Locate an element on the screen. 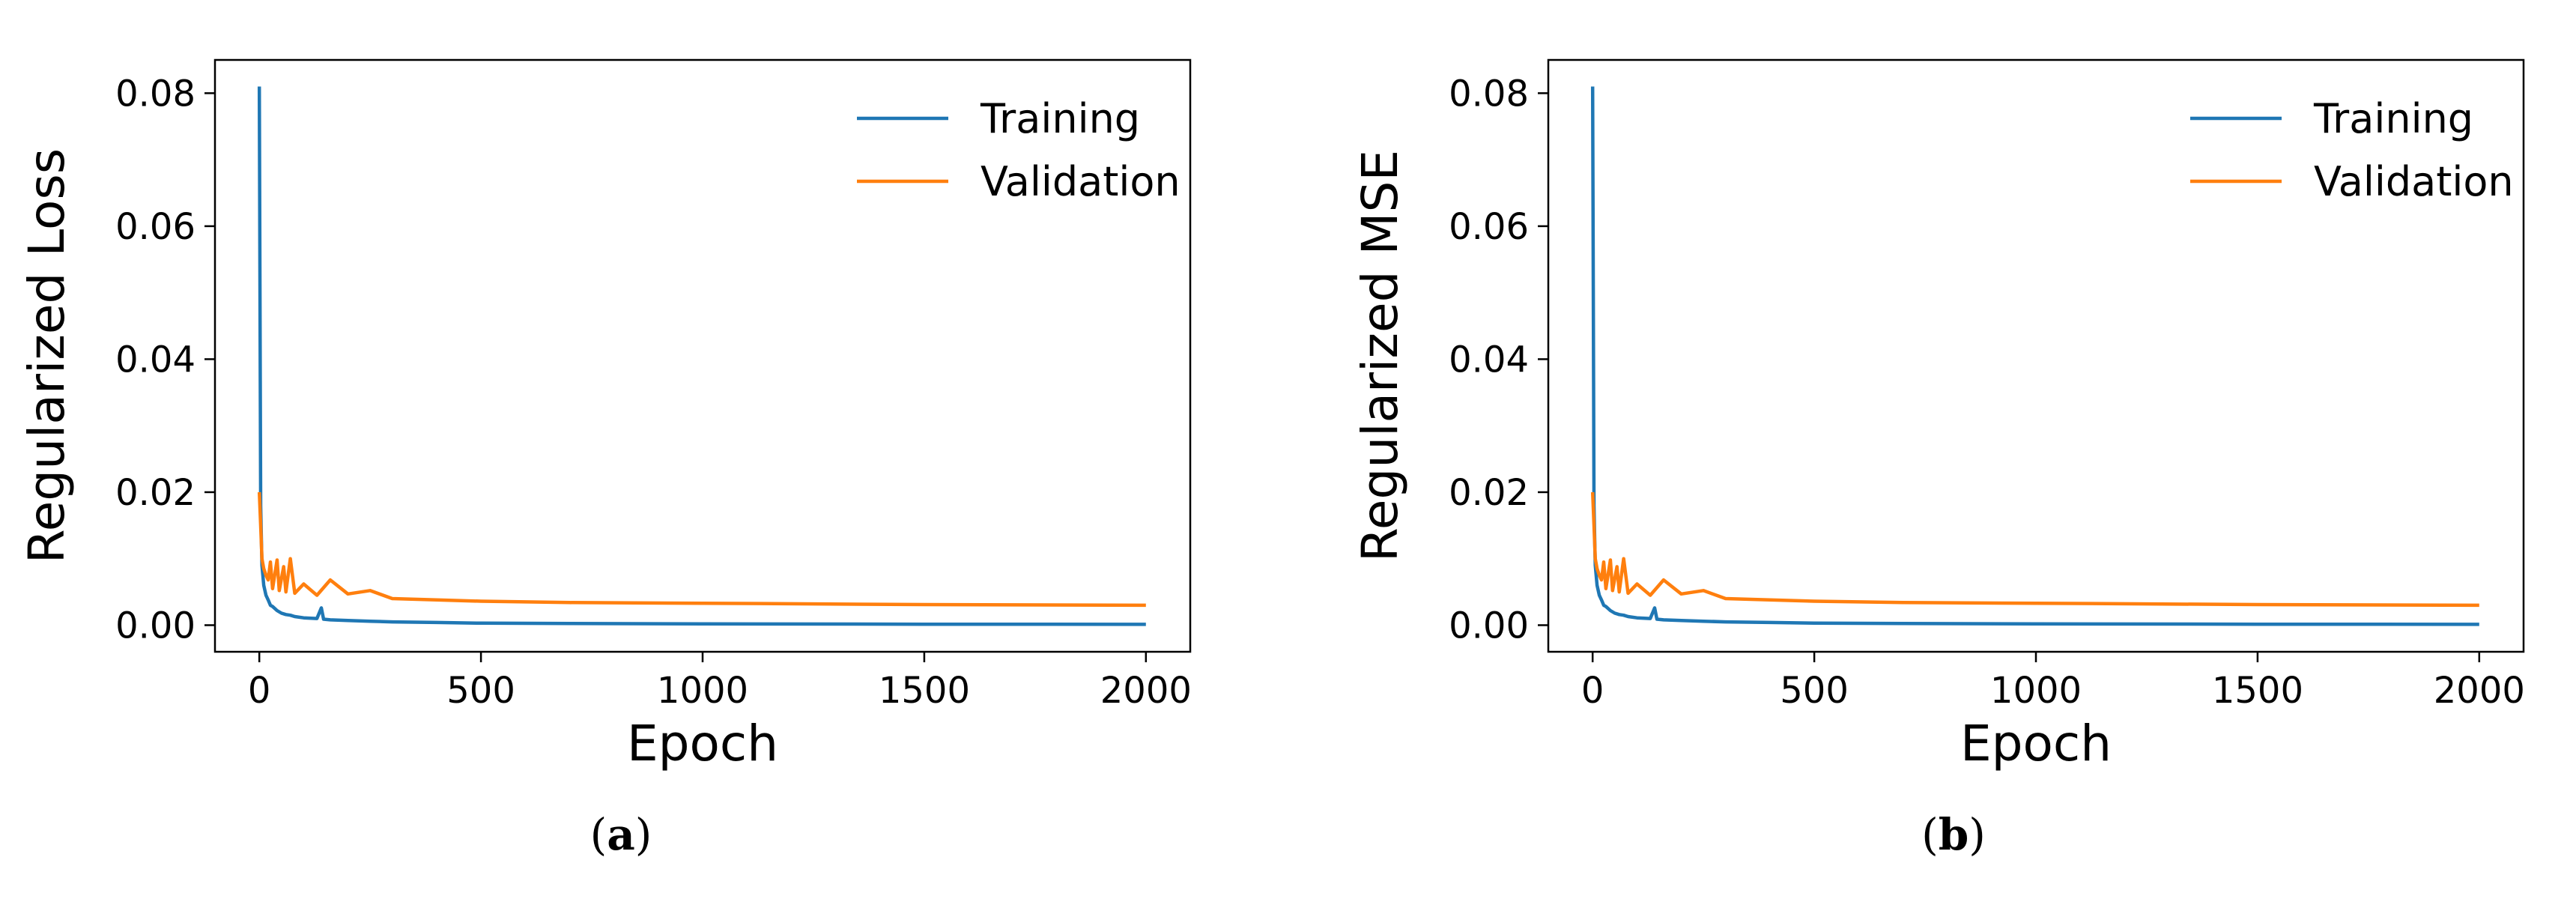 This screenshot has height=899, width=2576. y-axis-title-a: Regularized Loss is located at coordinates (47, 355).